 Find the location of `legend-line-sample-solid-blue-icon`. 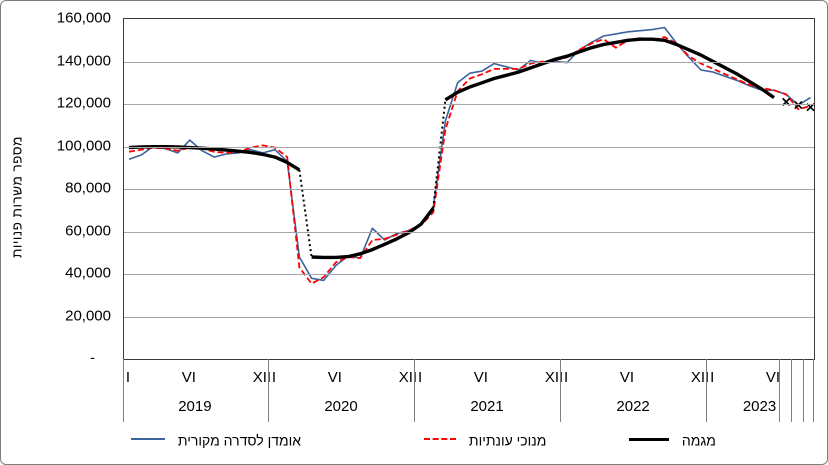

legend-line-sample-solid-blue-icon is located at coordinates (148, 439).